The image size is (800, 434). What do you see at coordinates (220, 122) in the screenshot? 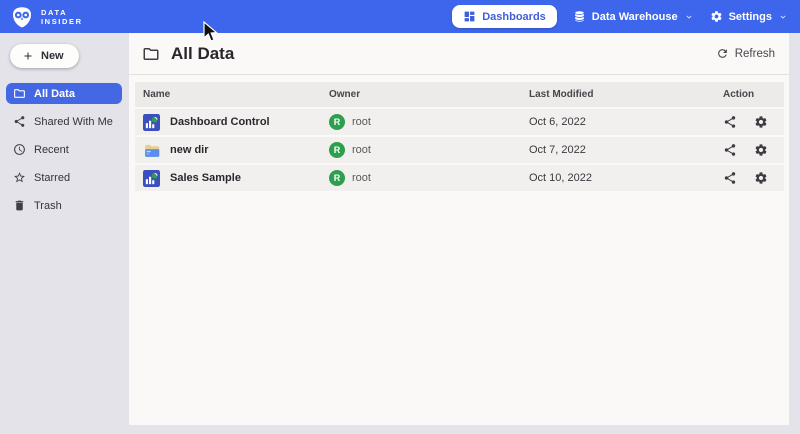
I see `file-name: Dashboard Control` at bounding box center [220, 122].